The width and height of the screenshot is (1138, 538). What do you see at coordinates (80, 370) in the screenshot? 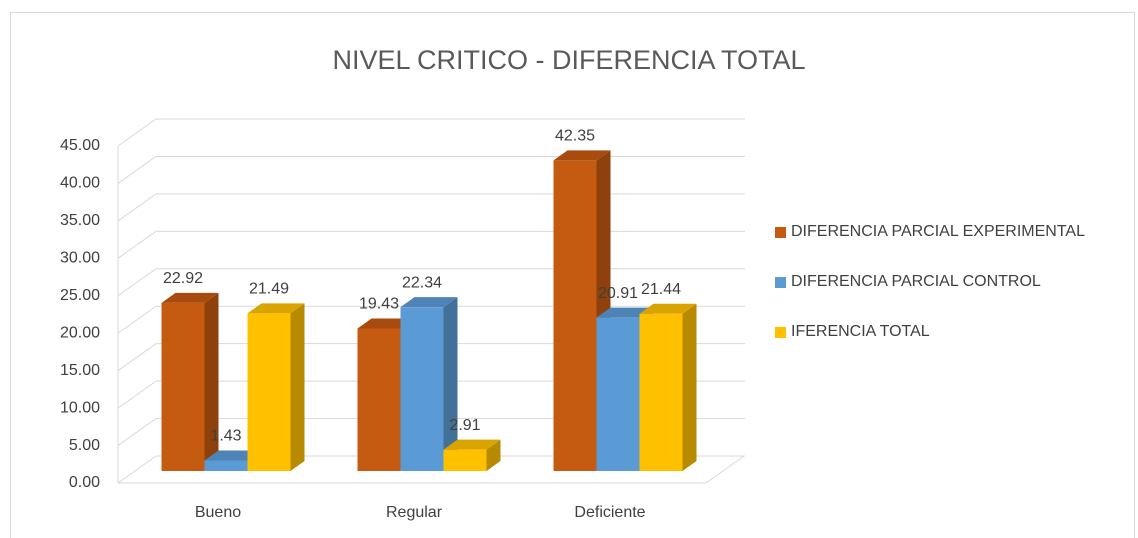
I see `y-tick-label: 15.00` at bounding box center [80, 370].